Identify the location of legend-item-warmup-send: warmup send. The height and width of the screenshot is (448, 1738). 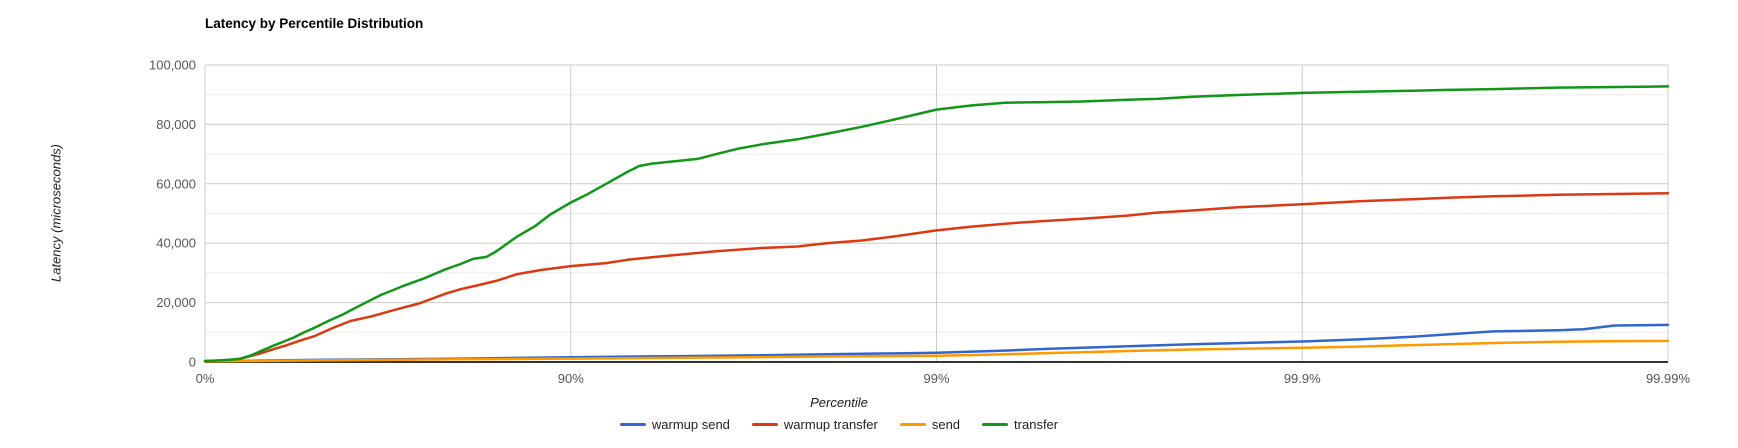
(674, 424).